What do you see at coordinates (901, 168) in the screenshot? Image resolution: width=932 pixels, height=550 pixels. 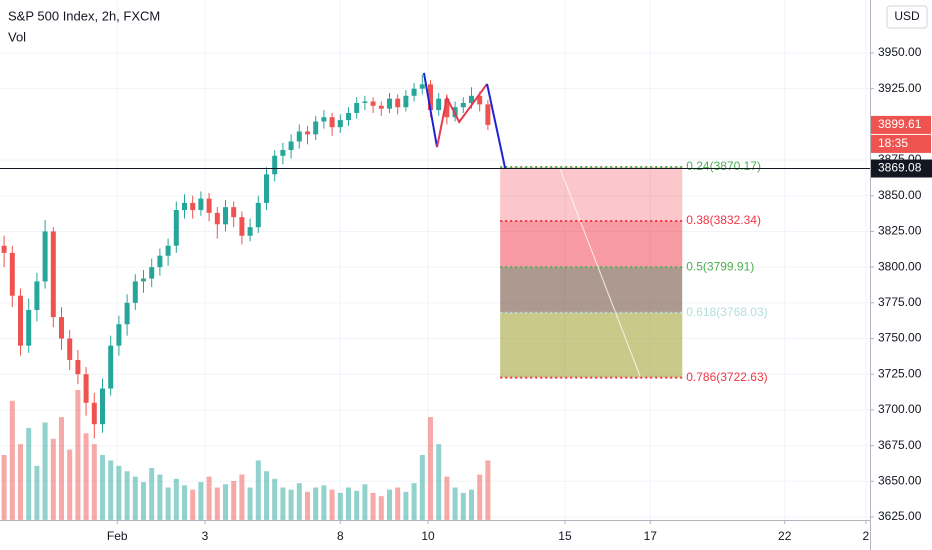 I see `crosshair-box` at bounding box center [901, 168].